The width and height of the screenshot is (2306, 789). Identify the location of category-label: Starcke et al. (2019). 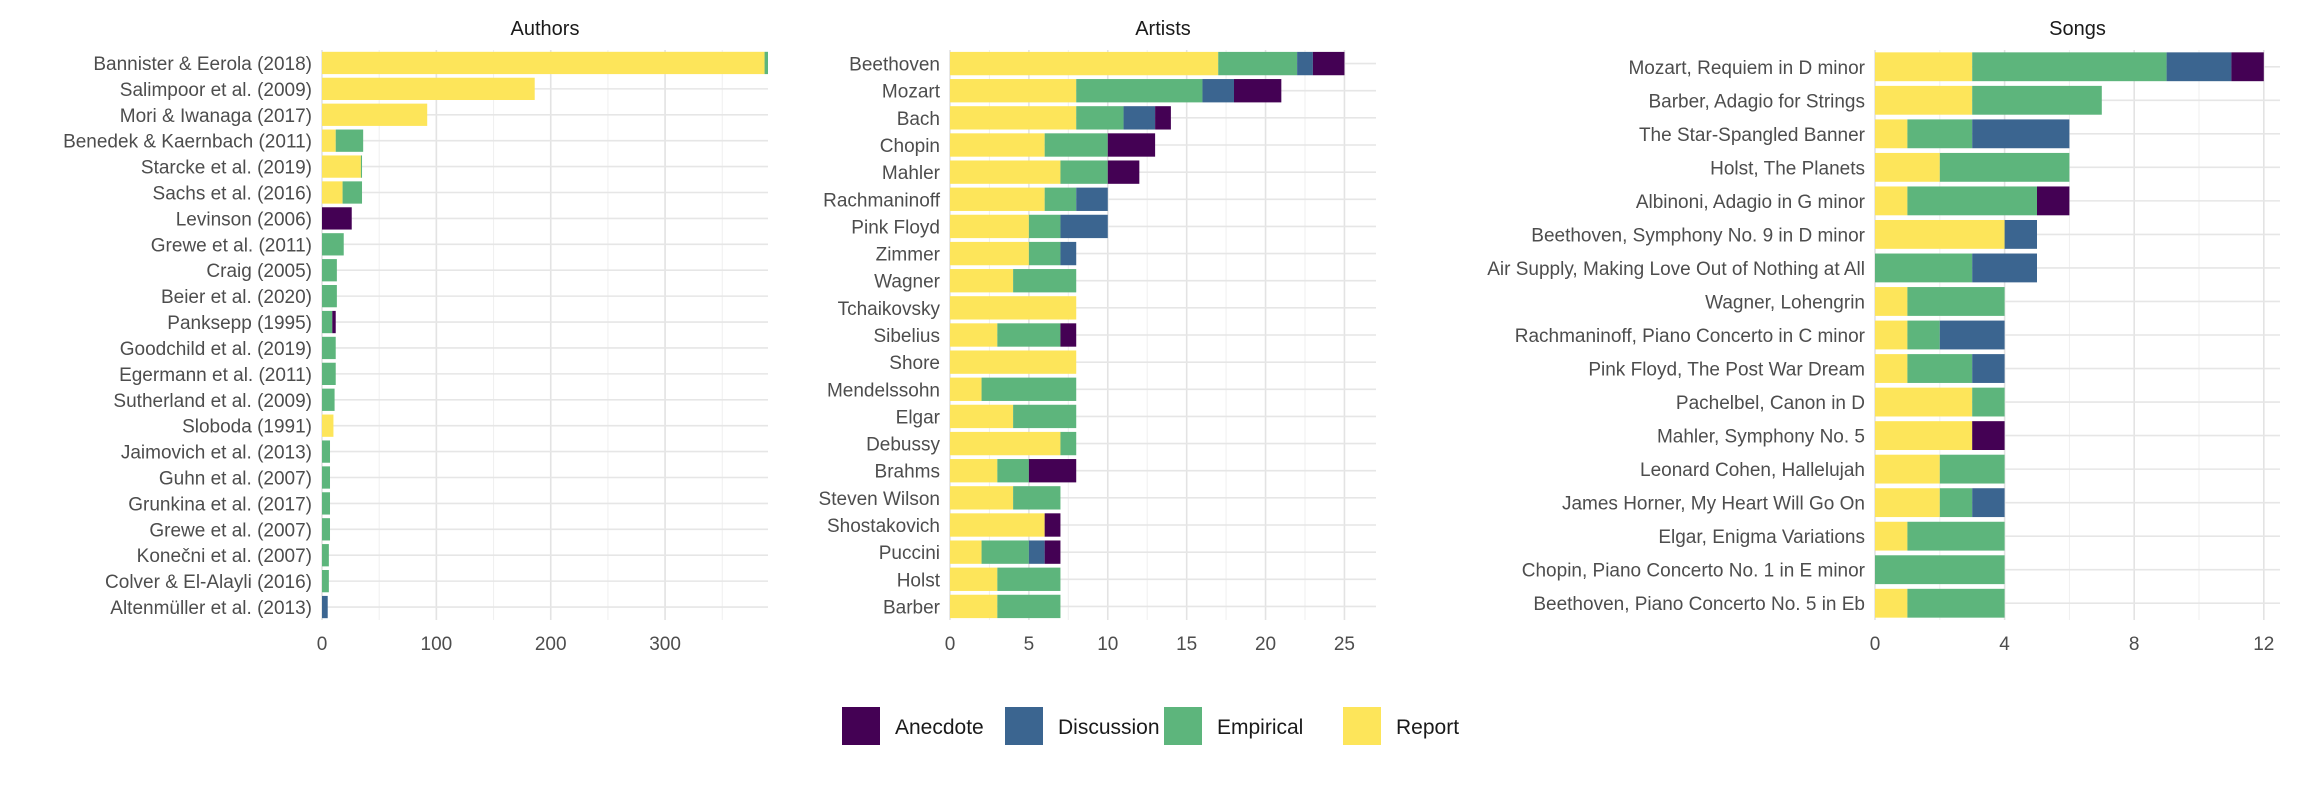
(226, 168).